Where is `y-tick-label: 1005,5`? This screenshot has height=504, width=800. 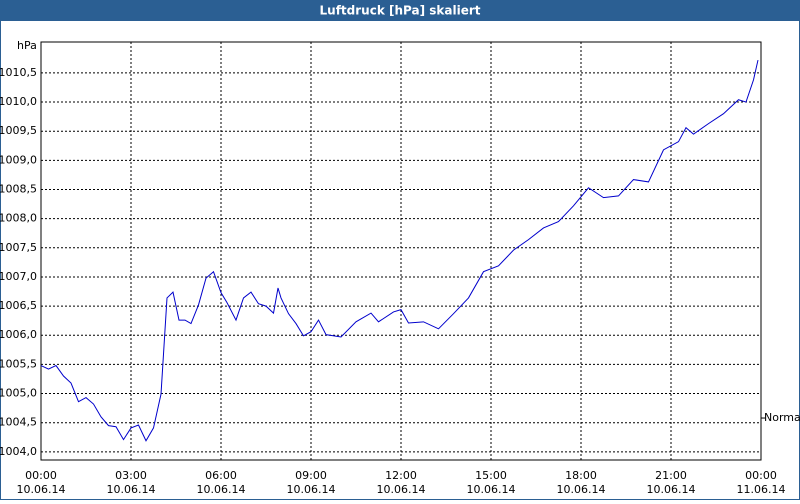 y-tick-label: 1005,5 is located at coordinates (18, 363).